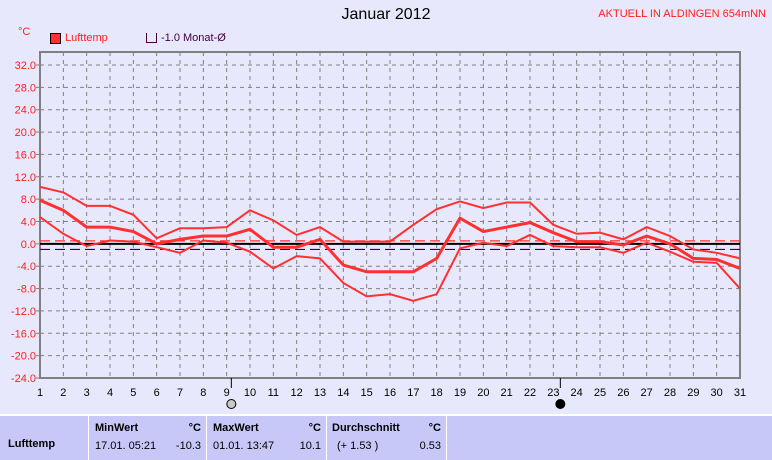 This screenshot has width=772, height=460. I want to click on legend-label: -1.0 Monat-Ø, so click(193, 38).